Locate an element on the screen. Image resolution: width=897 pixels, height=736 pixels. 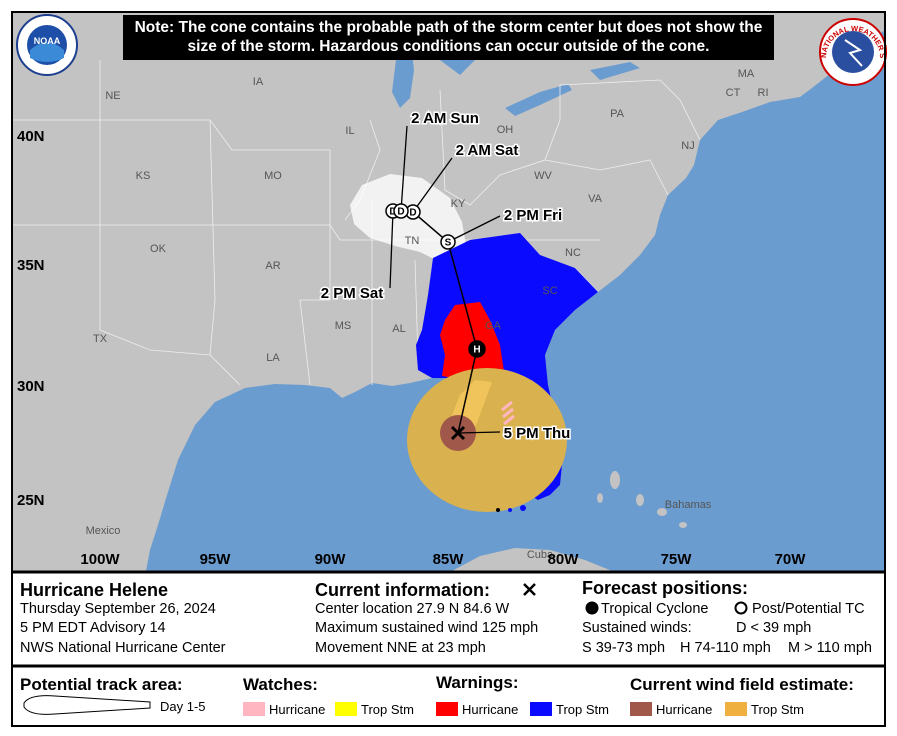
cuba is located at coordinates (532, 559).